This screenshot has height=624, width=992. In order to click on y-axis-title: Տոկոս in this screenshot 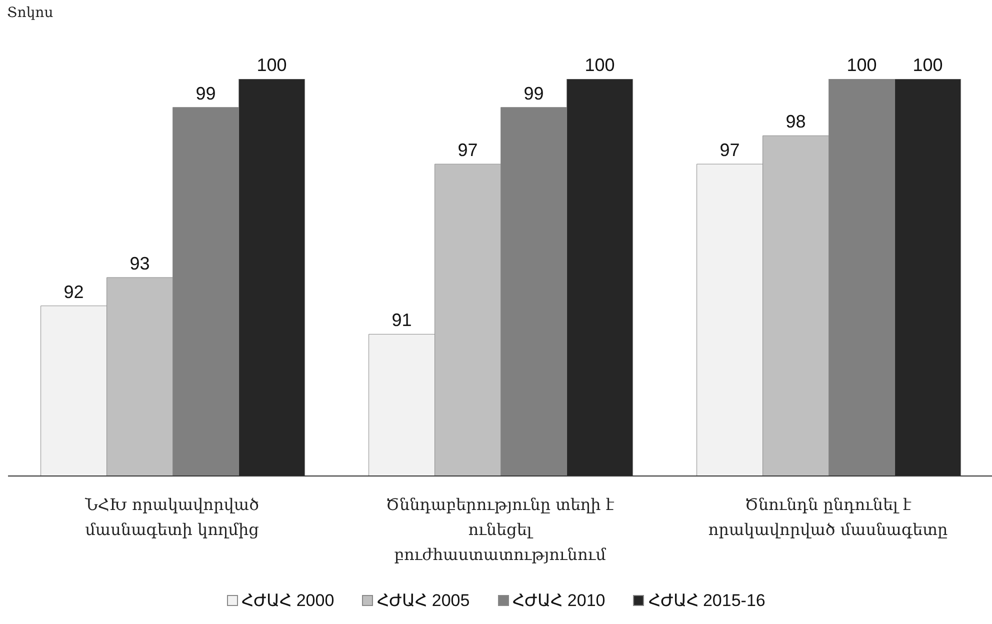, I will do `click(30, 13)`.